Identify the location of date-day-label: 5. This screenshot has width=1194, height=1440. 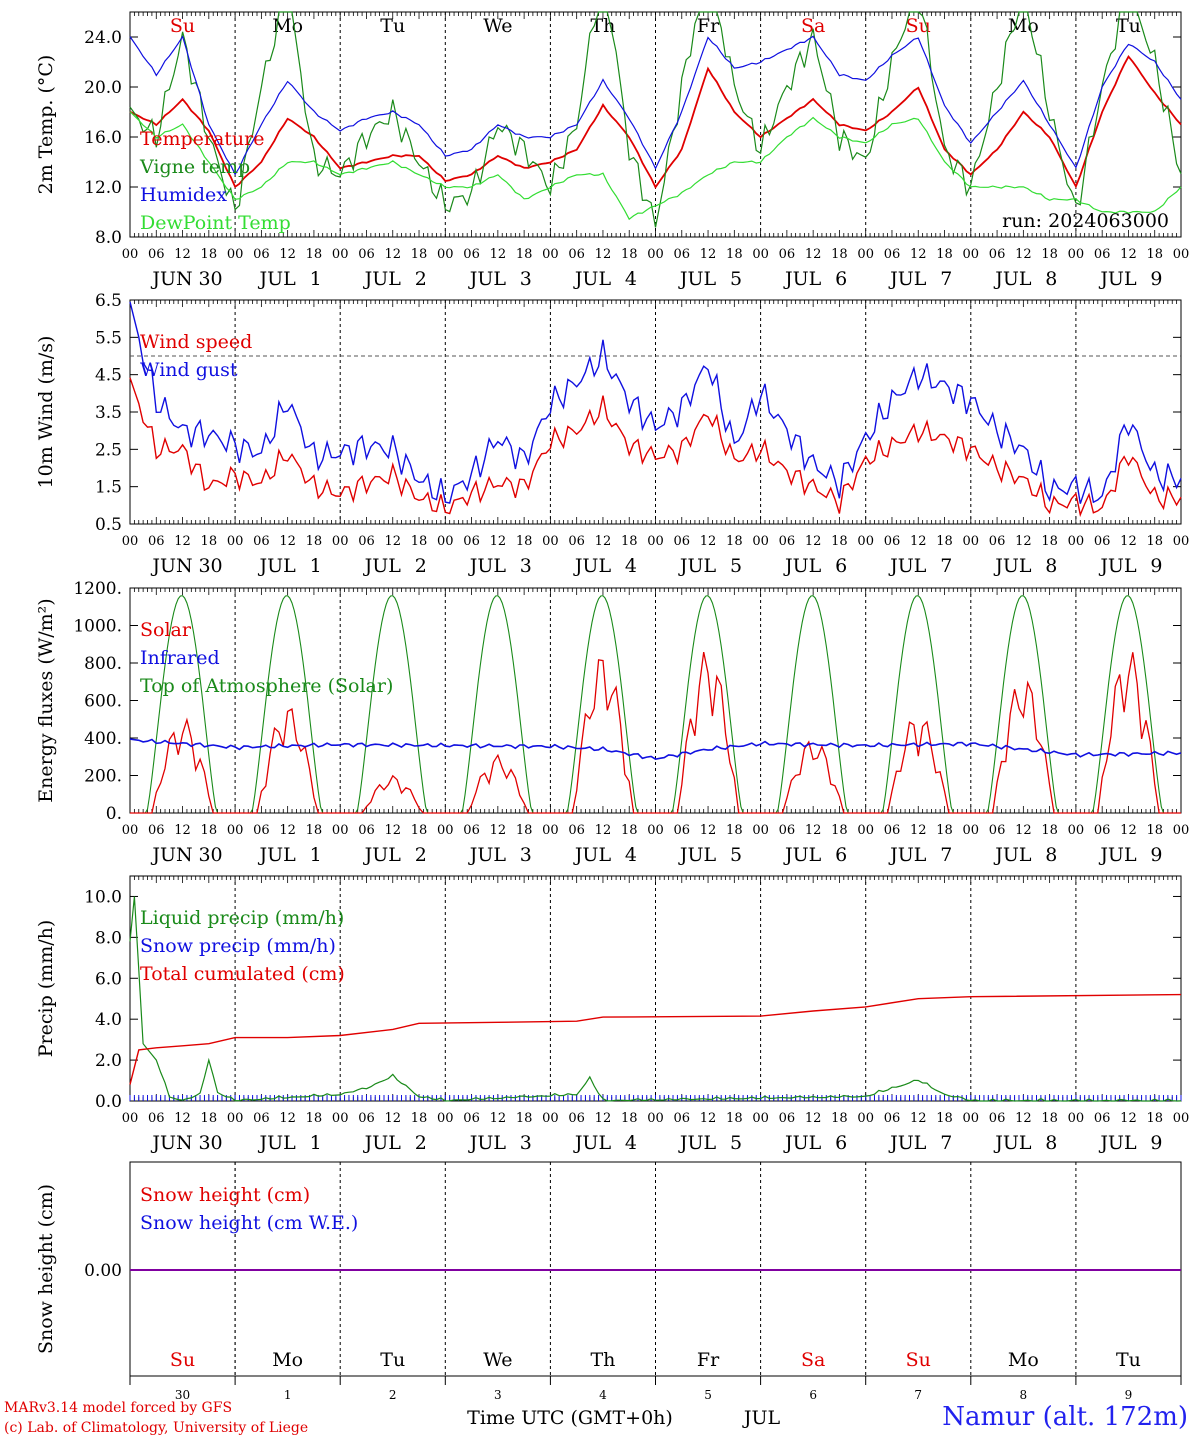
(736, 855).